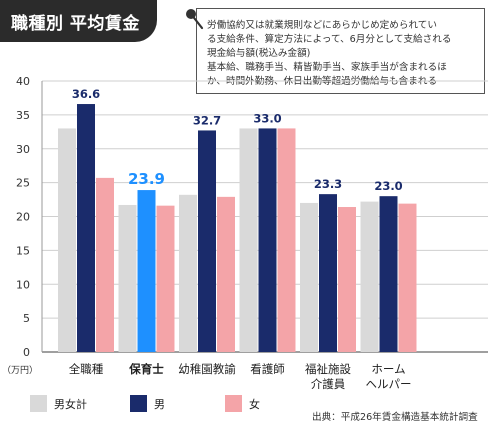  Describe the element at coordinates (23, 183) in the screenshot. I see `y-tick-label: 25` at that location.